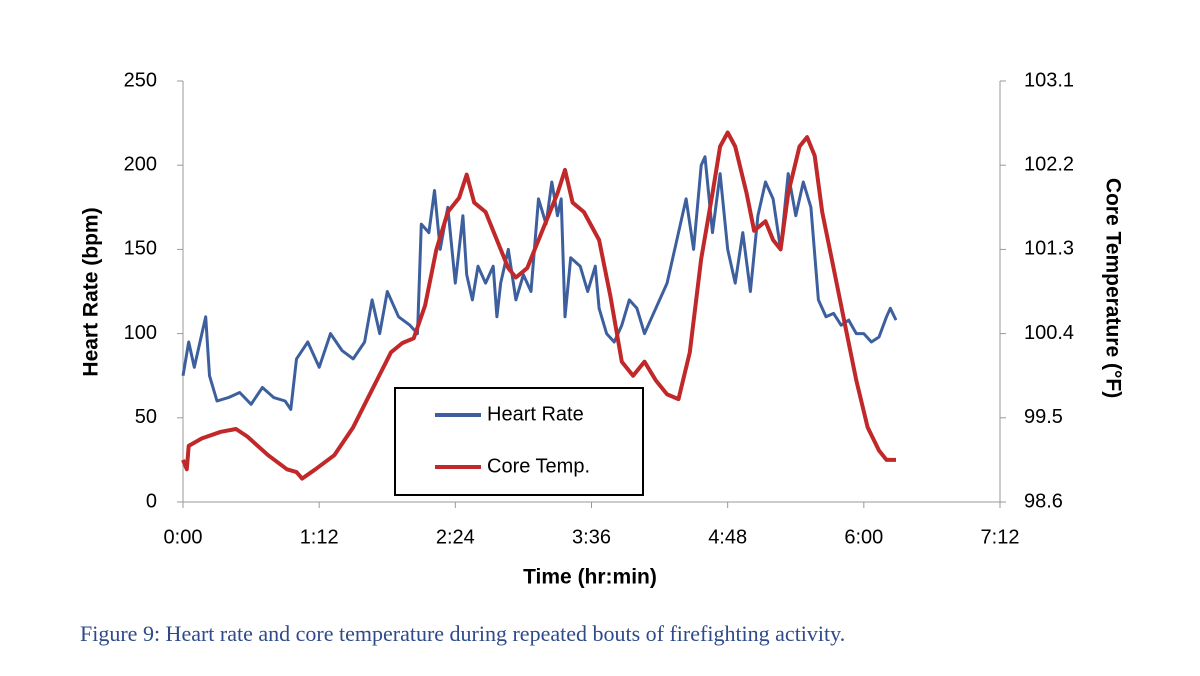  What do you see at coordinates (140, 164) in the screenshot?
I see `y-tick-label: 200` at bounding box center [140, 164].